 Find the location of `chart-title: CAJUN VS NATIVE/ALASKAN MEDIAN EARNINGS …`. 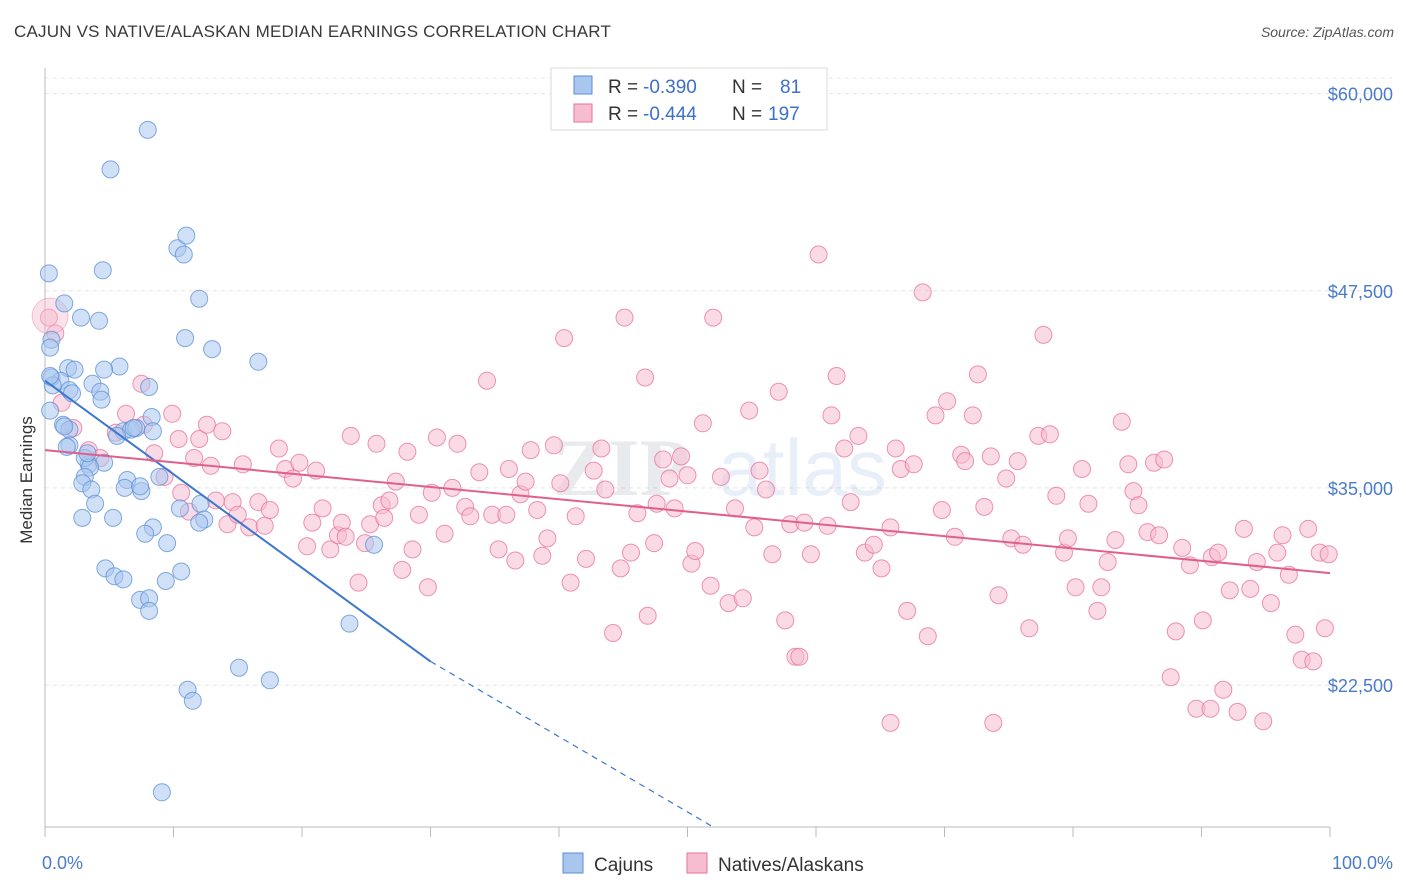

chart-title: CAJUN VS NATIVE/ALASKAN MEDIAN EARNINGS … is located at coordinates (313, 31).